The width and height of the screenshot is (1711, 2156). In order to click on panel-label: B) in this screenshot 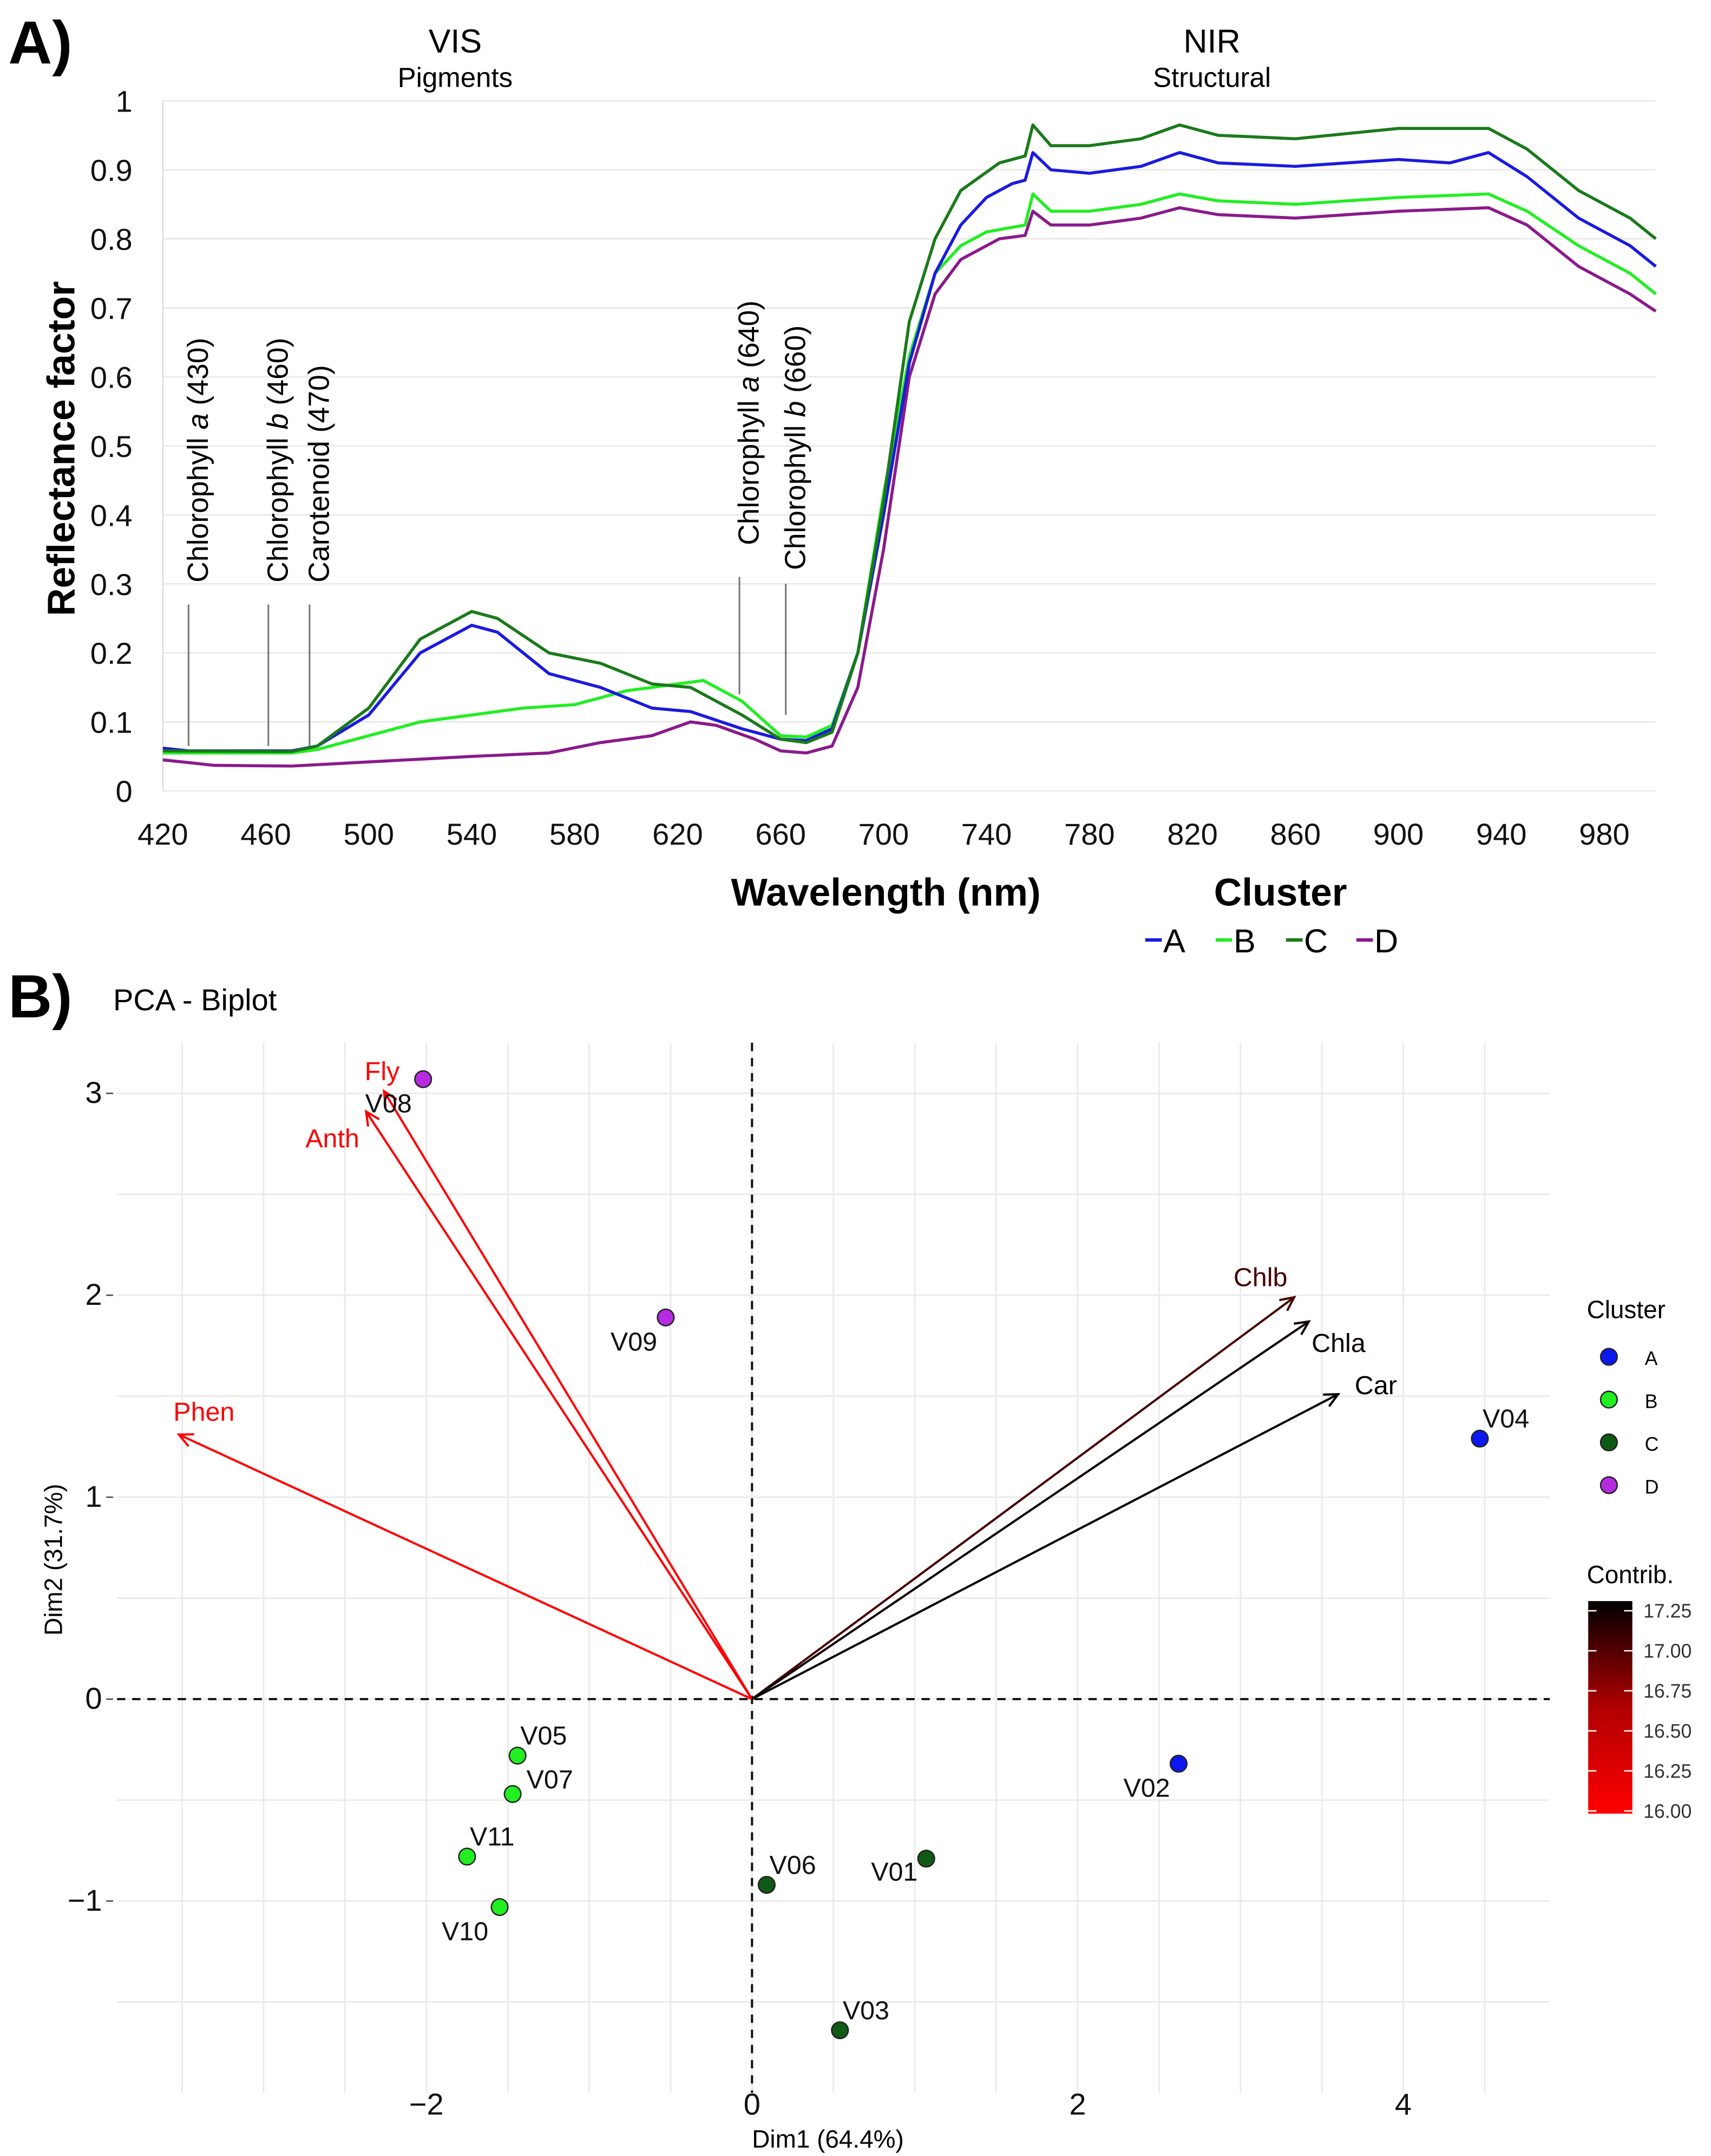, I will do `click(40, 996)`.